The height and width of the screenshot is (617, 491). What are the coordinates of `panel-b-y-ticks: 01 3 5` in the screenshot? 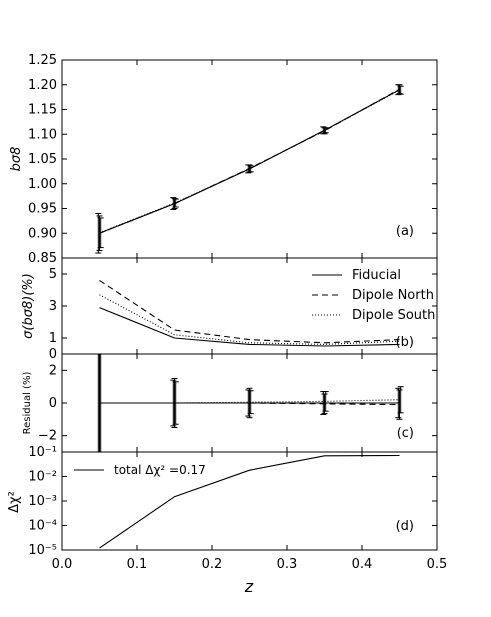 It's located at (243, 314).